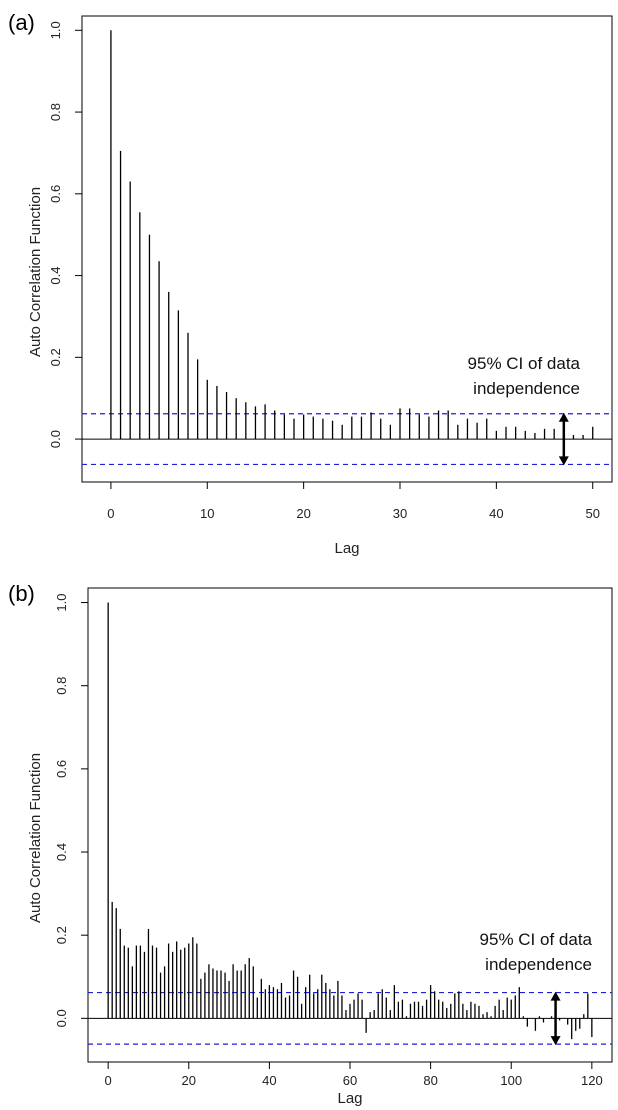 The image size is (618, 1110). Describe the element at coordinates (346, 548) in the screenshot. I see `x-axis-label-a: Lag` at that location.